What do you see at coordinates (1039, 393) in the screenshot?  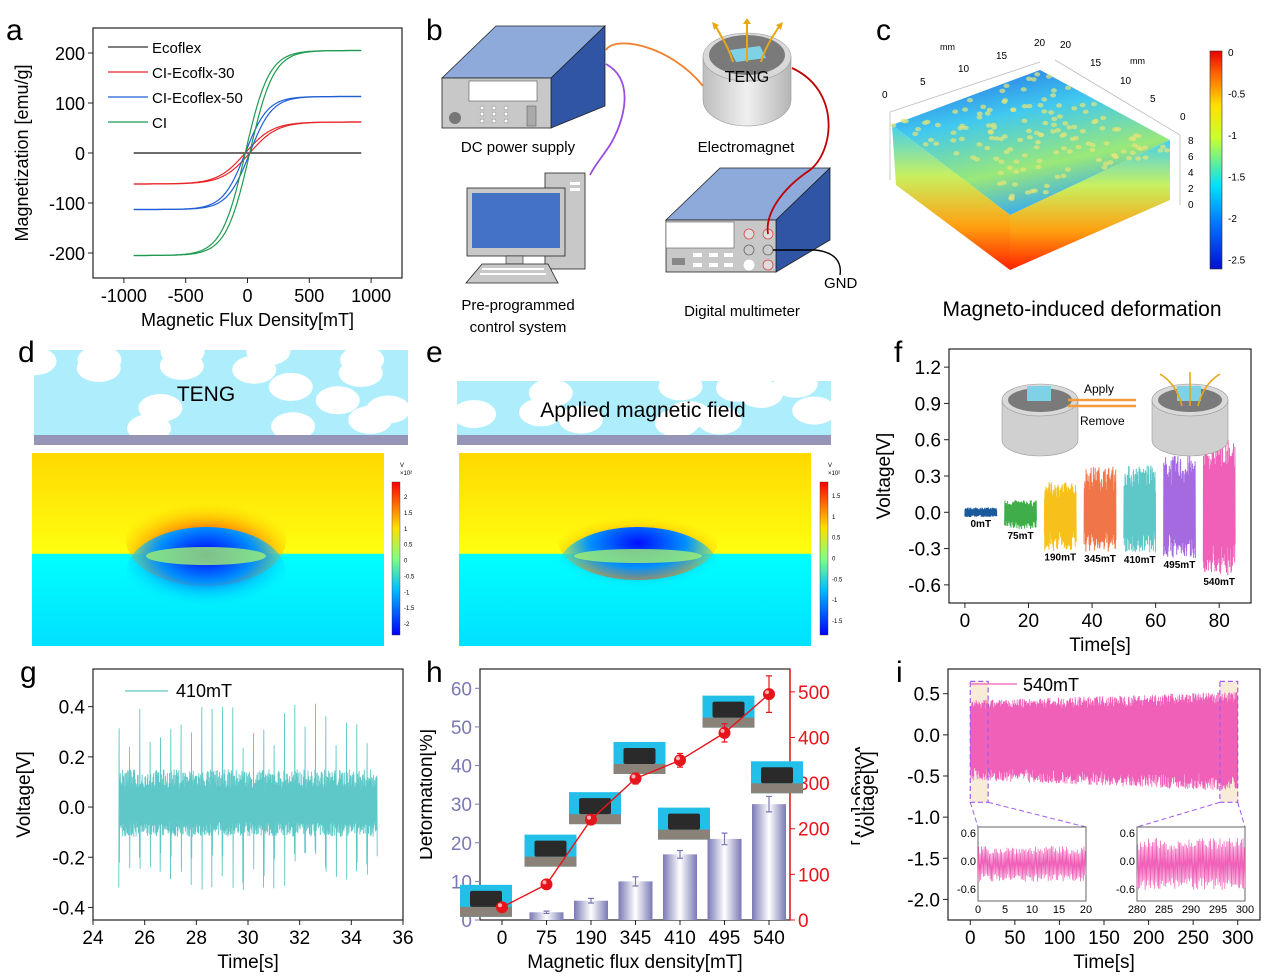 I see `teng-sample` at bounding box center [1039, 393].